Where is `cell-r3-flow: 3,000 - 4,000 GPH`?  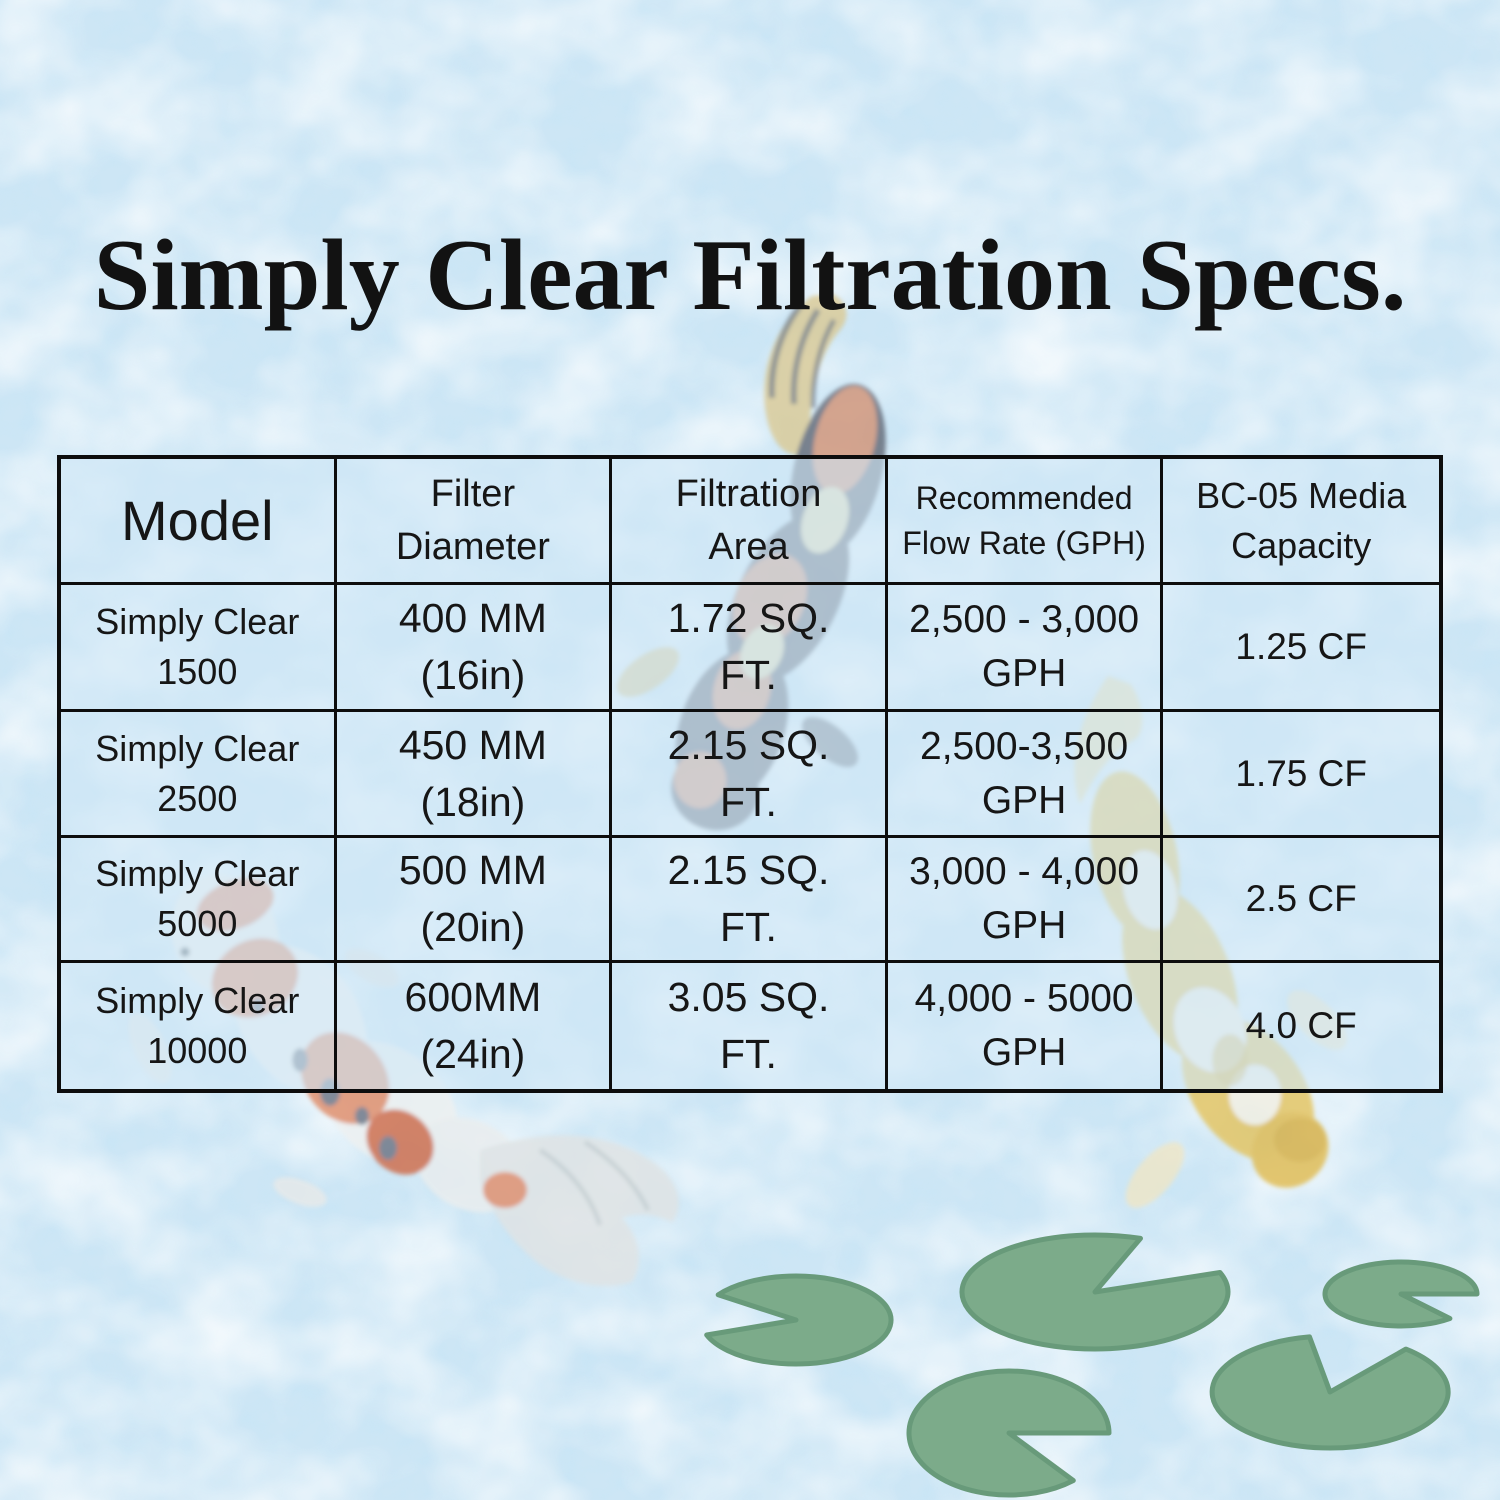 cell-r3-flow: 3,000 - 4,000 GPH is located at coordinates (1025, 900).